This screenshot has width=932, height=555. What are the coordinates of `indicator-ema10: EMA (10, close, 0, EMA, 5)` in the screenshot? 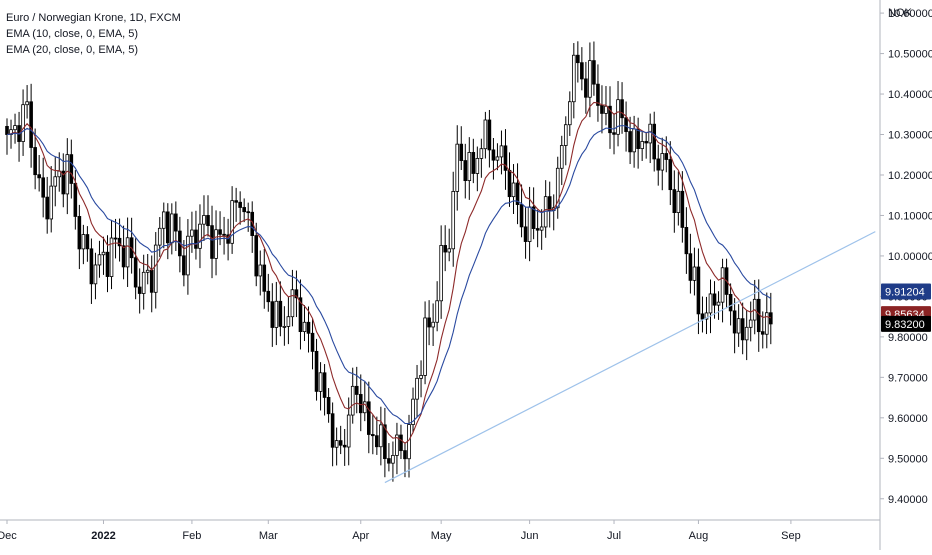 It's located at (72, 34).